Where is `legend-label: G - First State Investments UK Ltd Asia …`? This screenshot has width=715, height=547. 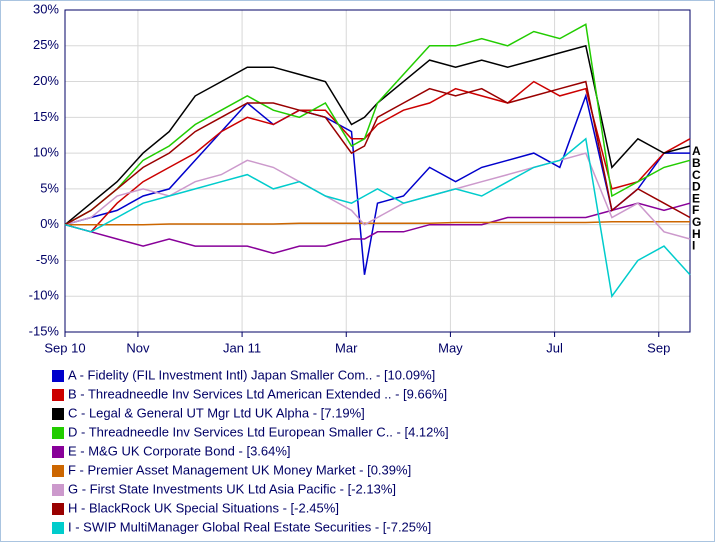 legend-label: G - First State Investments UK Ltd Asia … is located at coordinates (232, 488).